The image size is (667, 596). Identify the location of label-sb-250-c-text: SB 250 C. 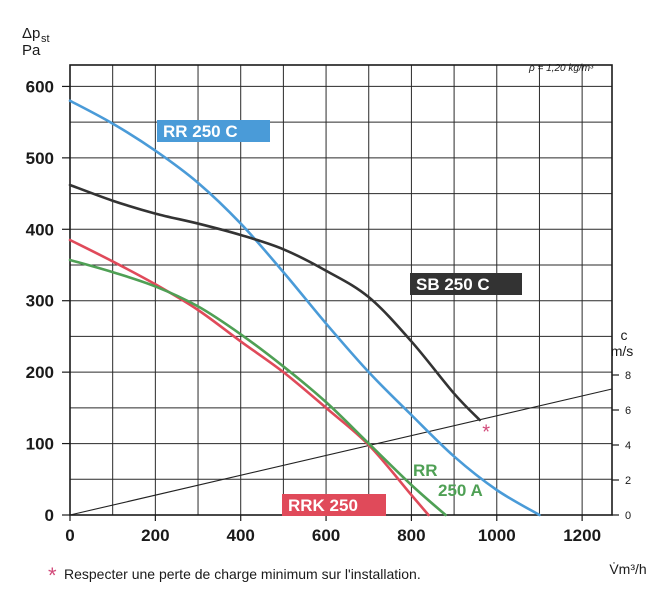
(453, 284).